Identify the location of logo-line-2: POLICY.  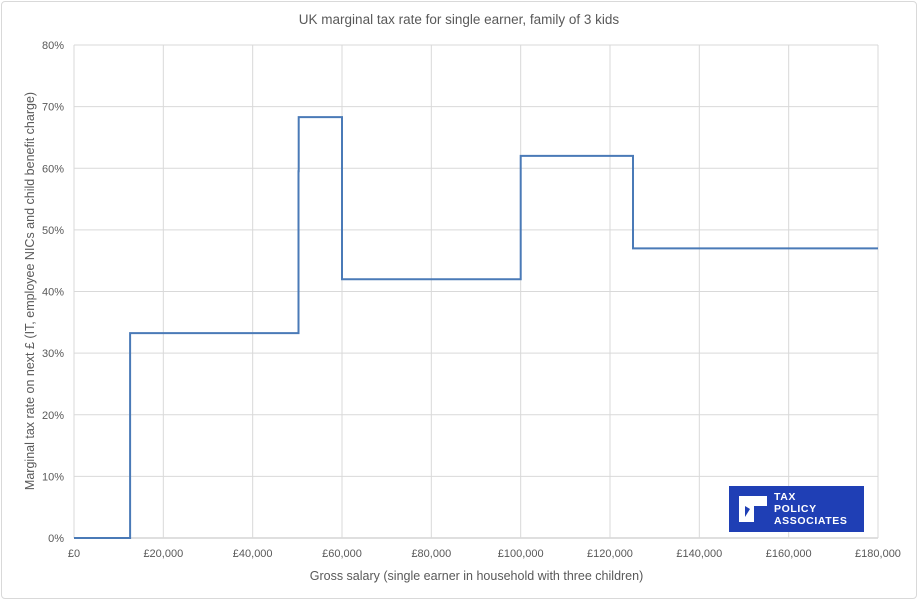
(795, 509).